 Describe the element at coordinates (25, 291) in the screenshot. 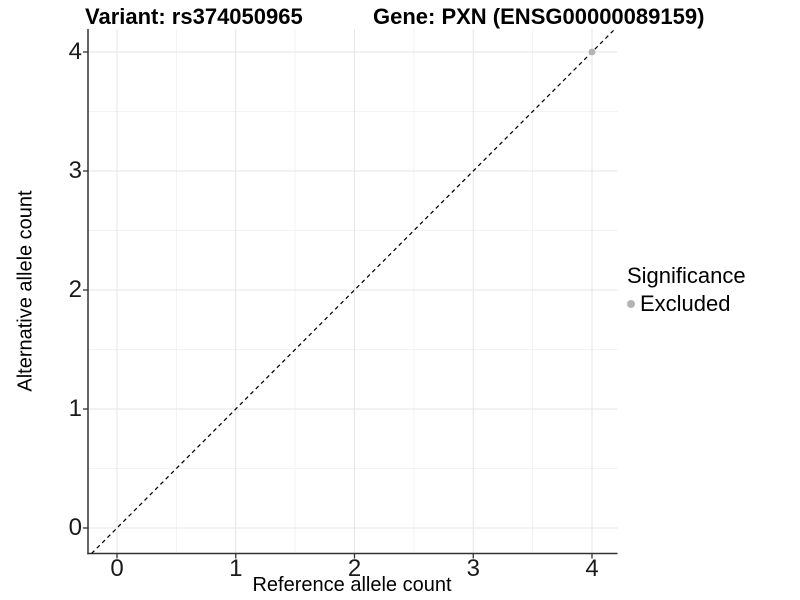

I see `y-axis-title: Alternative allele count` at that location.